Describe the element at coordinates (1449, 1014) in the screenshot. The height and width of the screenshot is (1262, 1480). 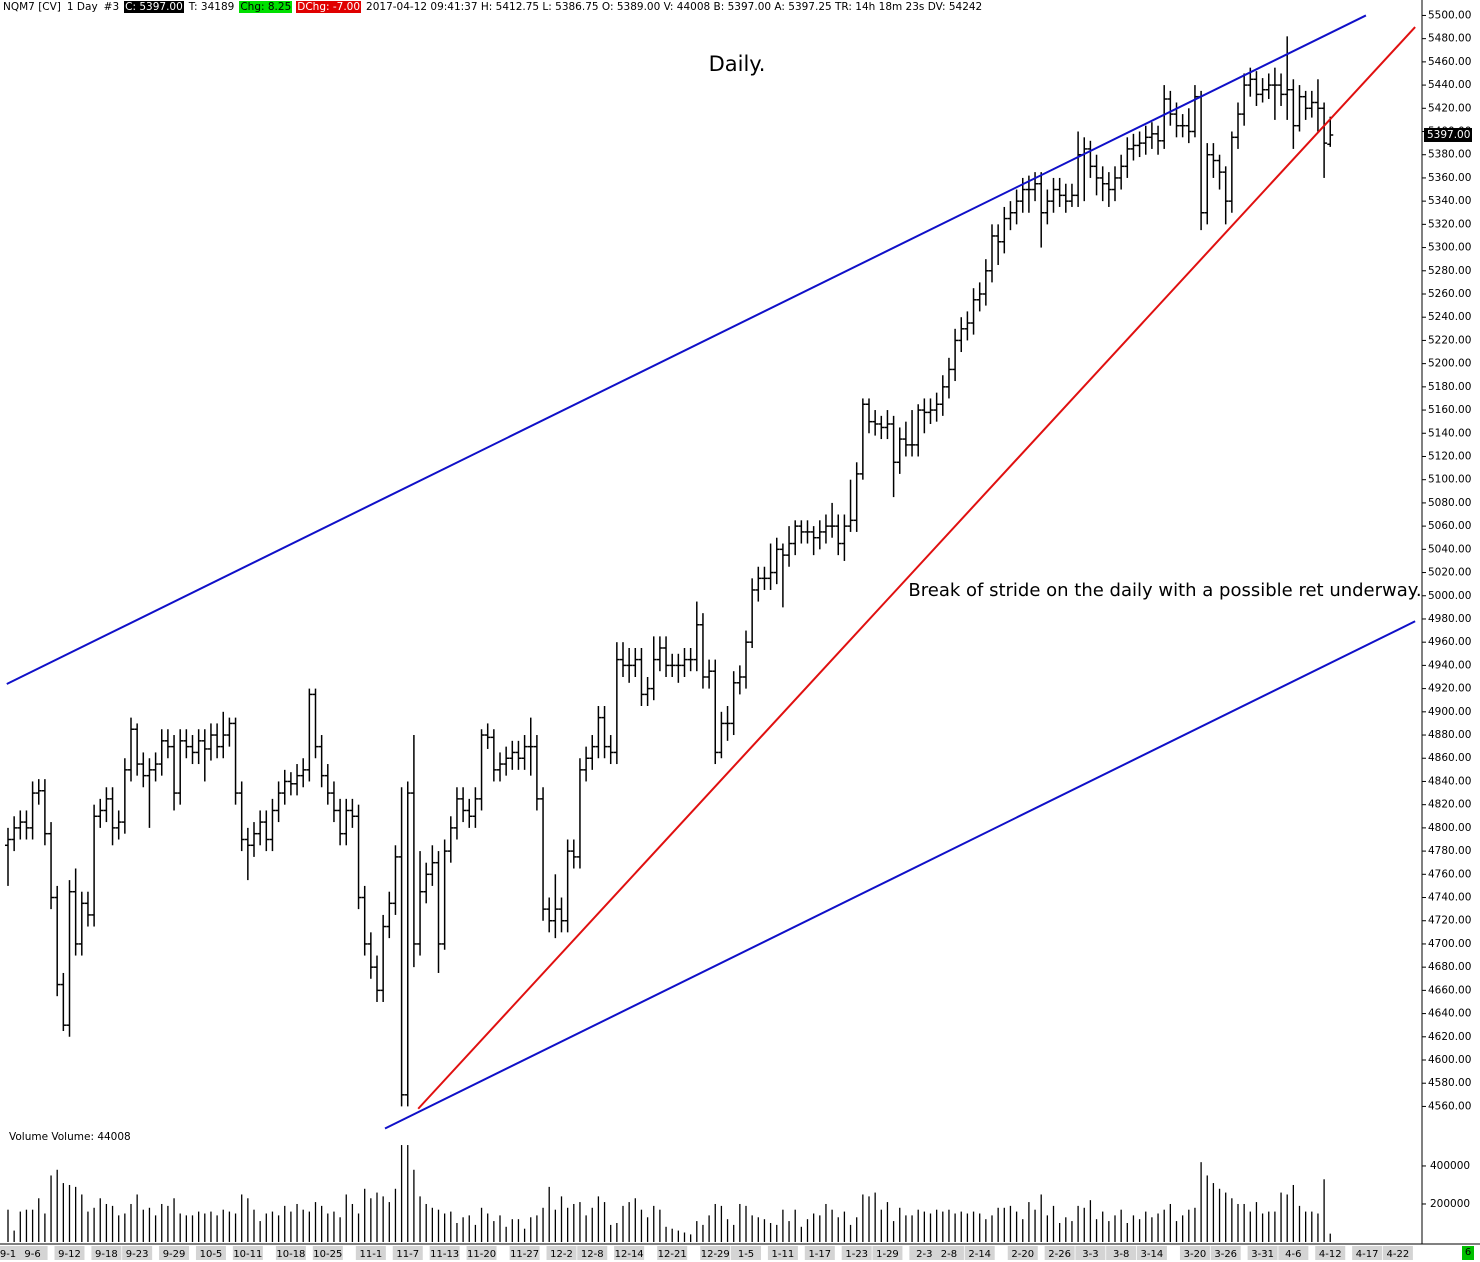
I see `y-tick-label: 4640.00` at that location.